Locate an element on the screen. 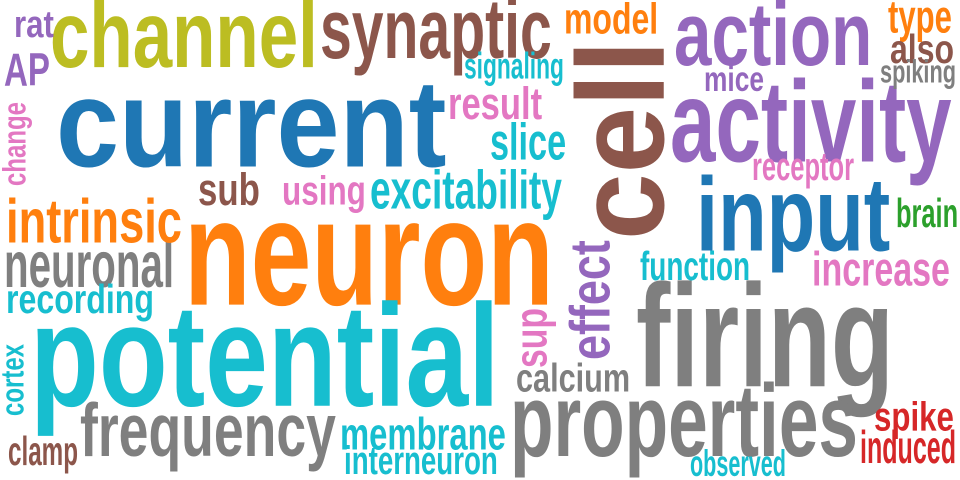 The width and height of the screenshot is (960, 480). word-excitability: excitability is located at coordinates (466, 189).